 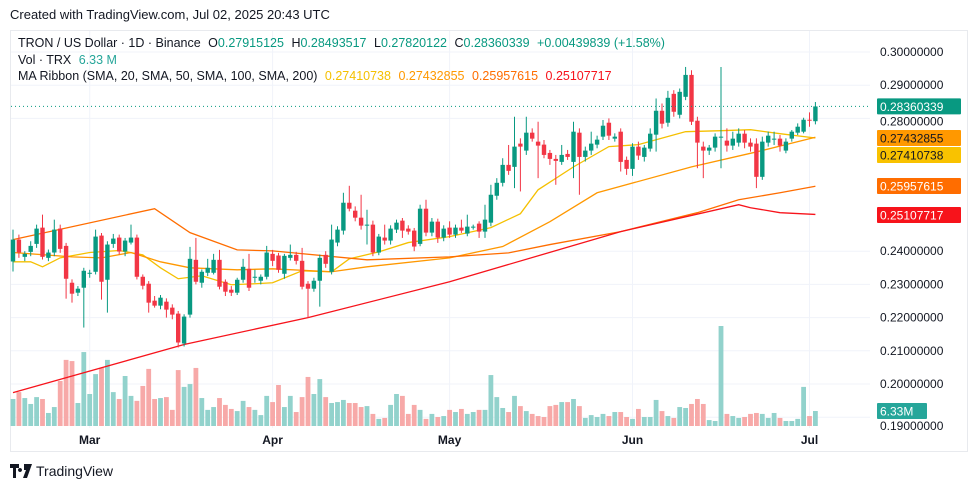 I want to click on sma50-tag-bg, so click(x=919, y=138).